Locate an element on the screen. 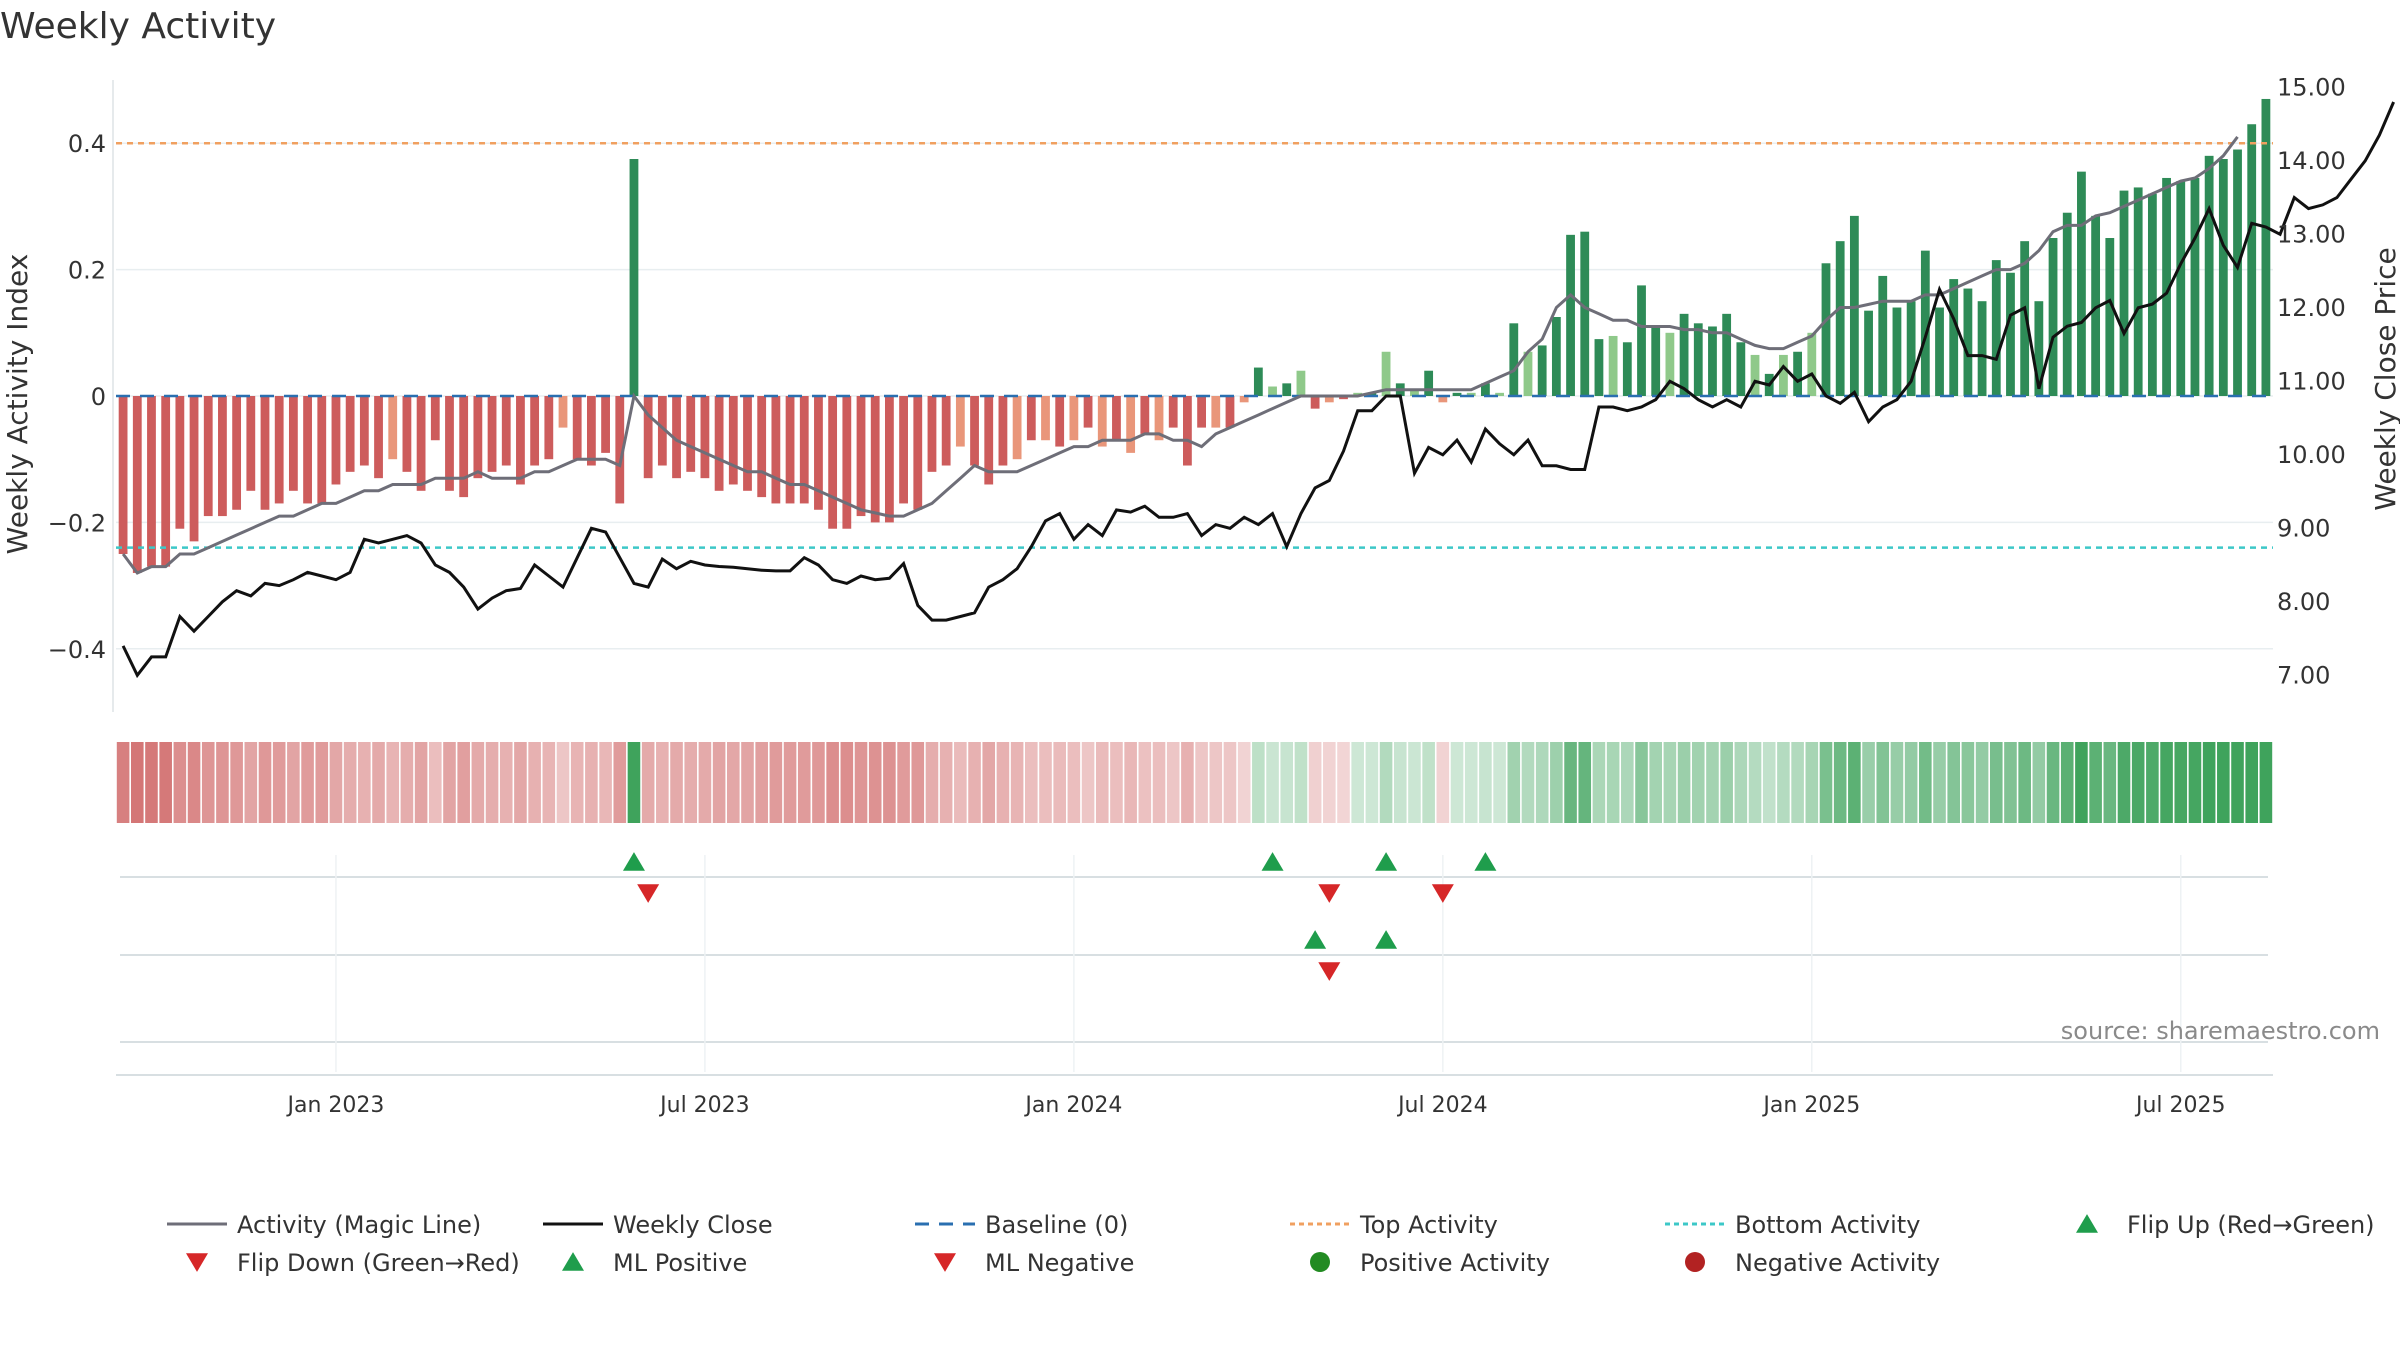 The height and width of the screenshot is (1354, 2400). legend-item: Bottom Activity is located at coordinates (1792, 1225).